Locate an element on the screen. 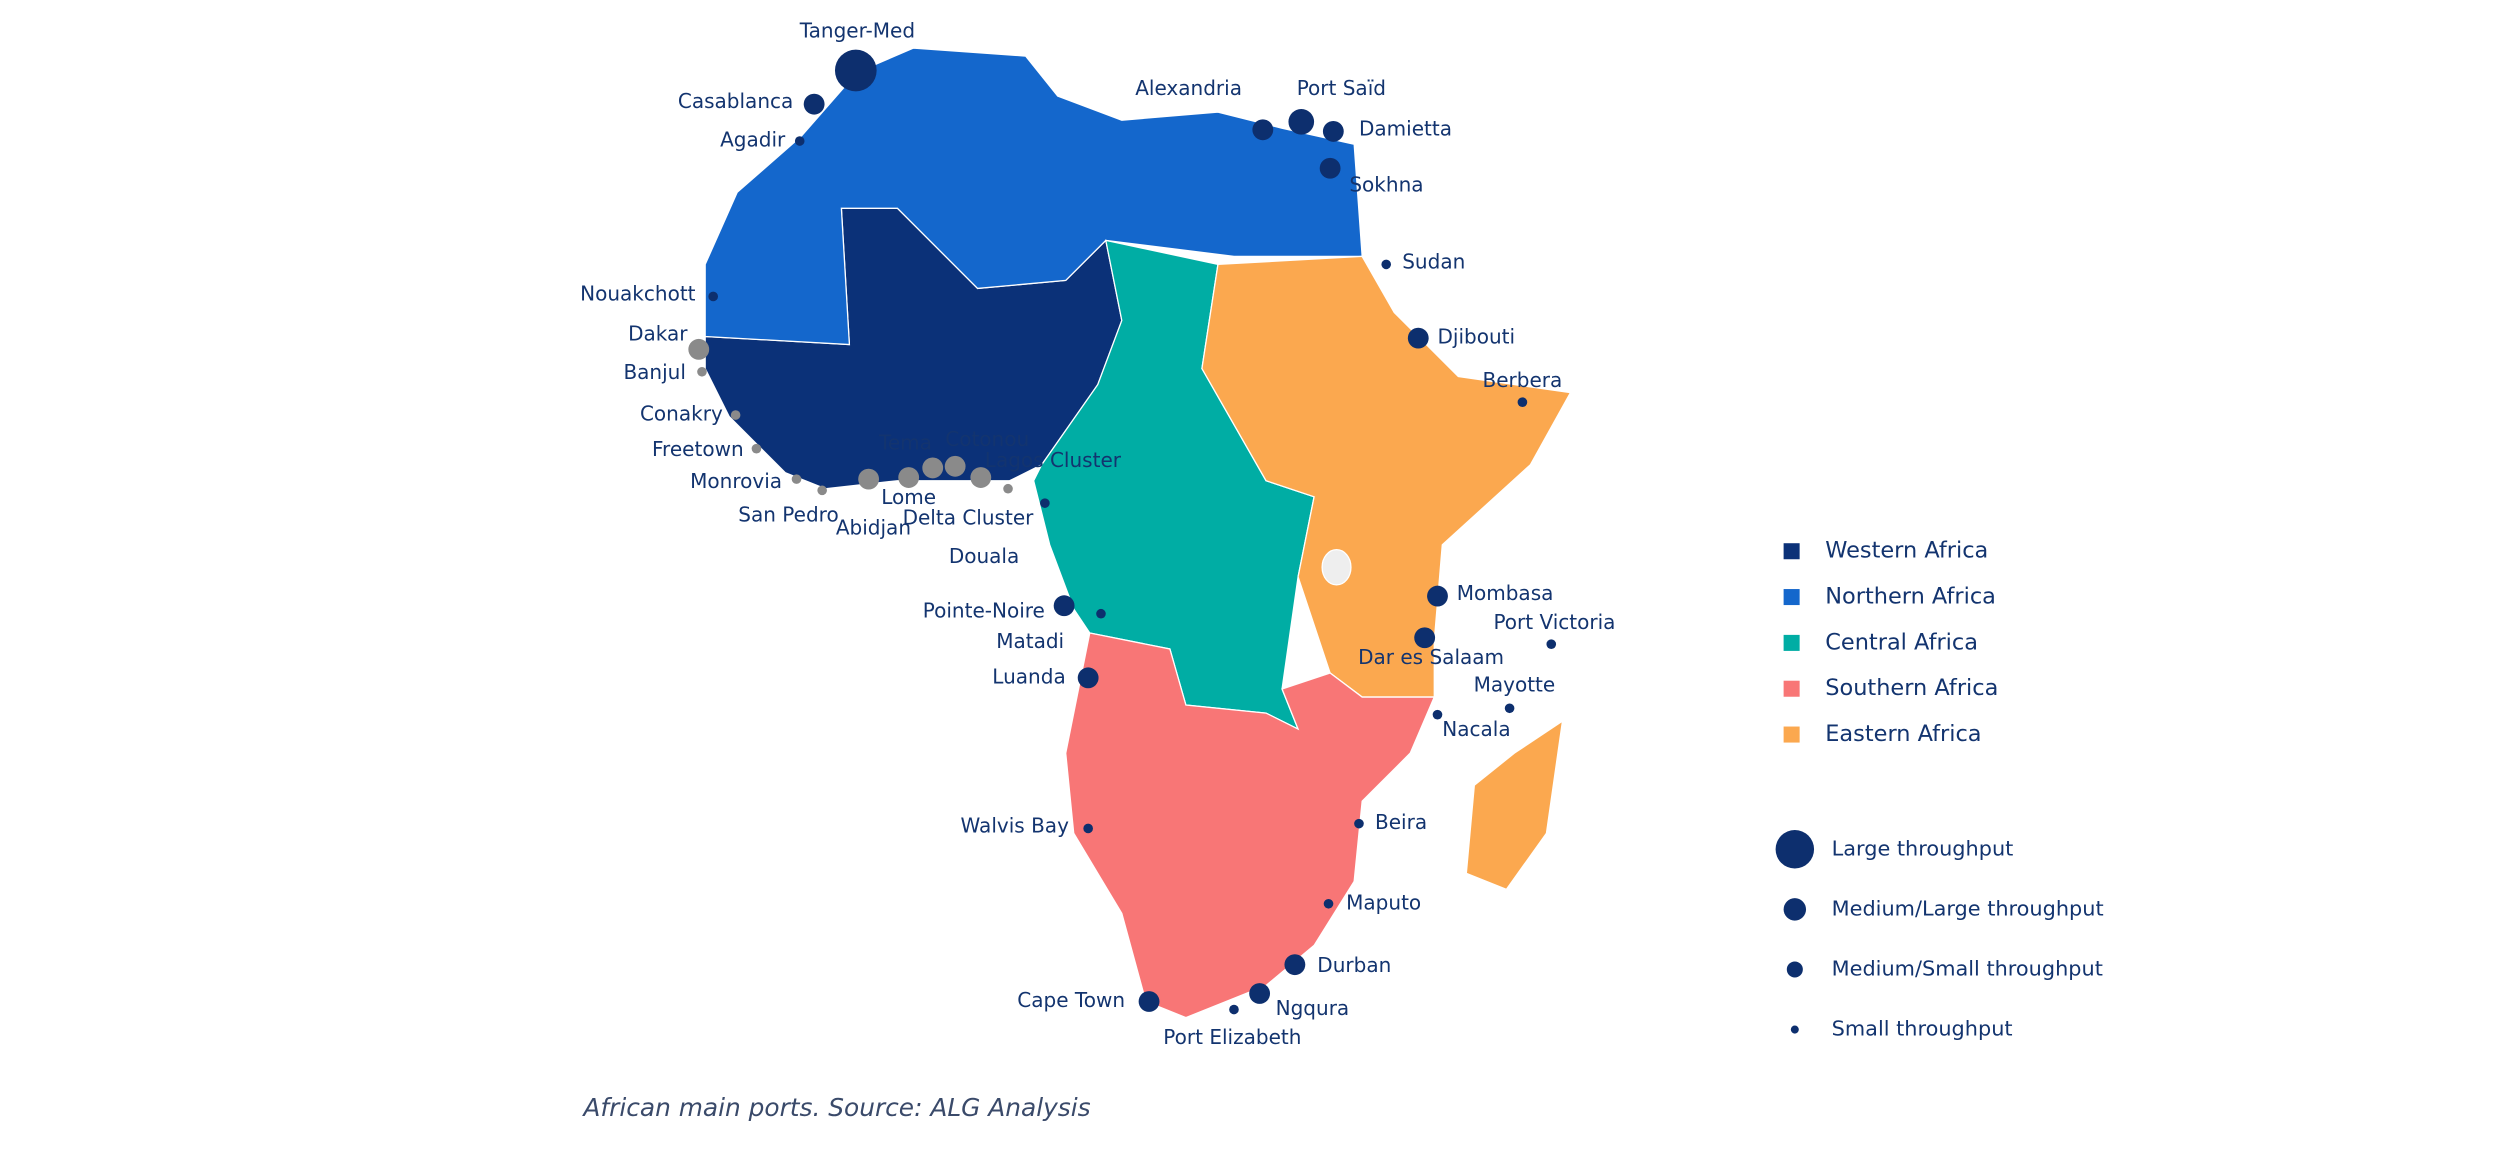 The height and width of the screenshot is (1164, 2500). port-label: Conakry is located at coordinates (681, 414).